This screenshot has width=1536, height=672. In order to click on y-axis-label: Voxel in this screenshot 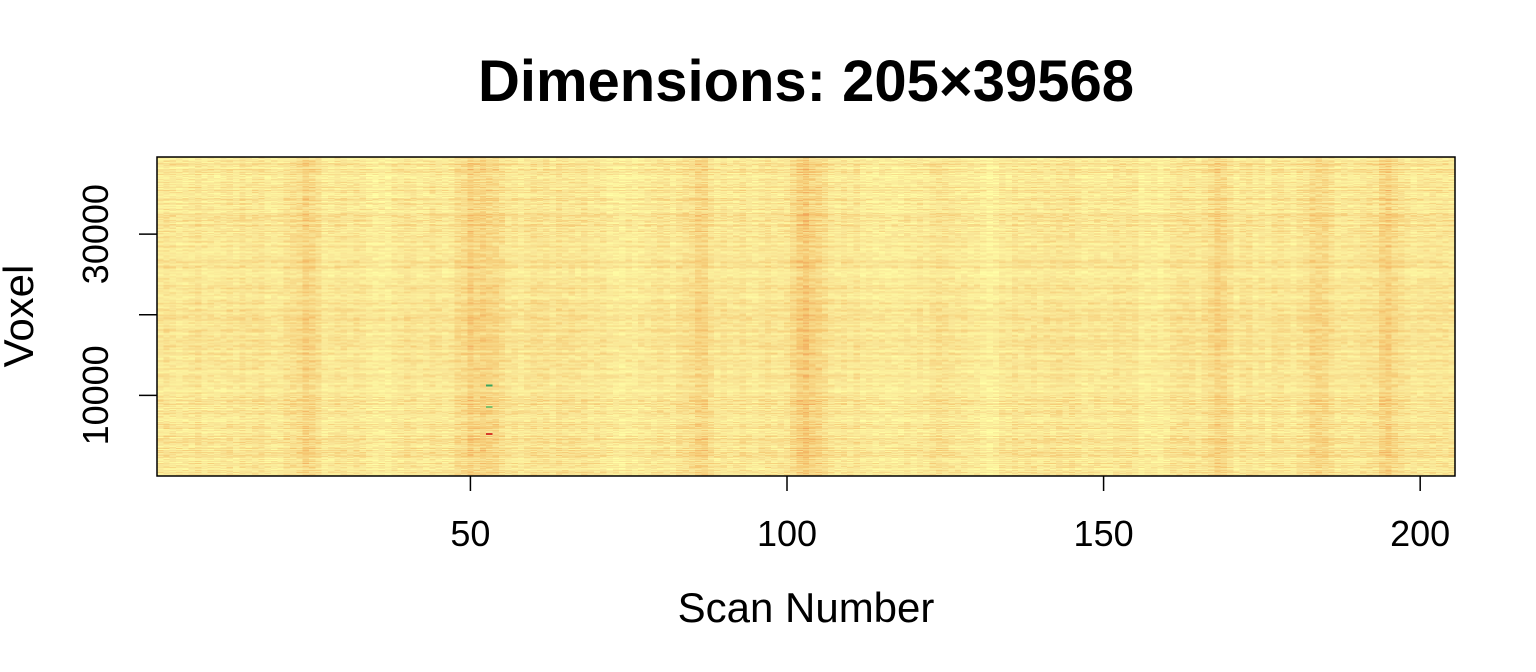, I will do `click(21, 316)`.